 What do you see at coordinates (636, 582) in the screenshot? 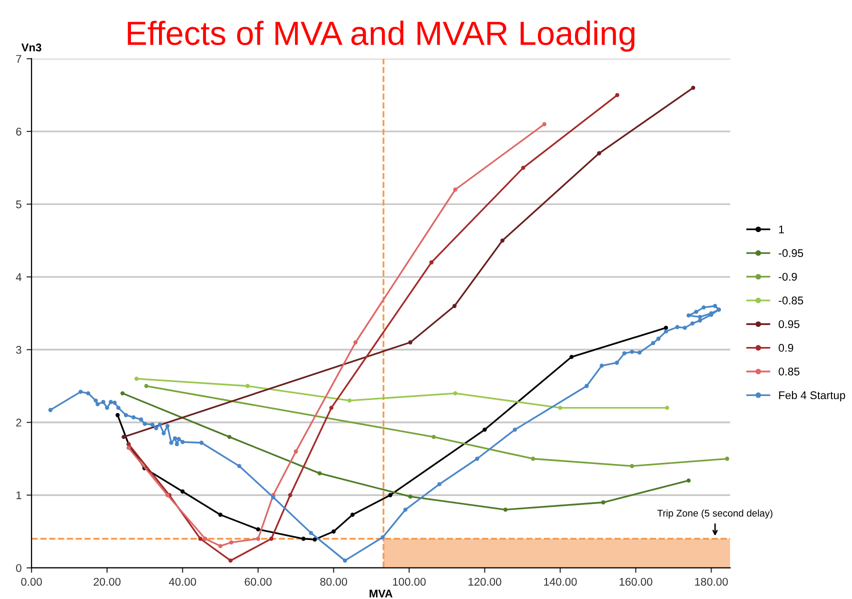
I see `x-tick-label: 160.00` at bounding box center [636, 582].